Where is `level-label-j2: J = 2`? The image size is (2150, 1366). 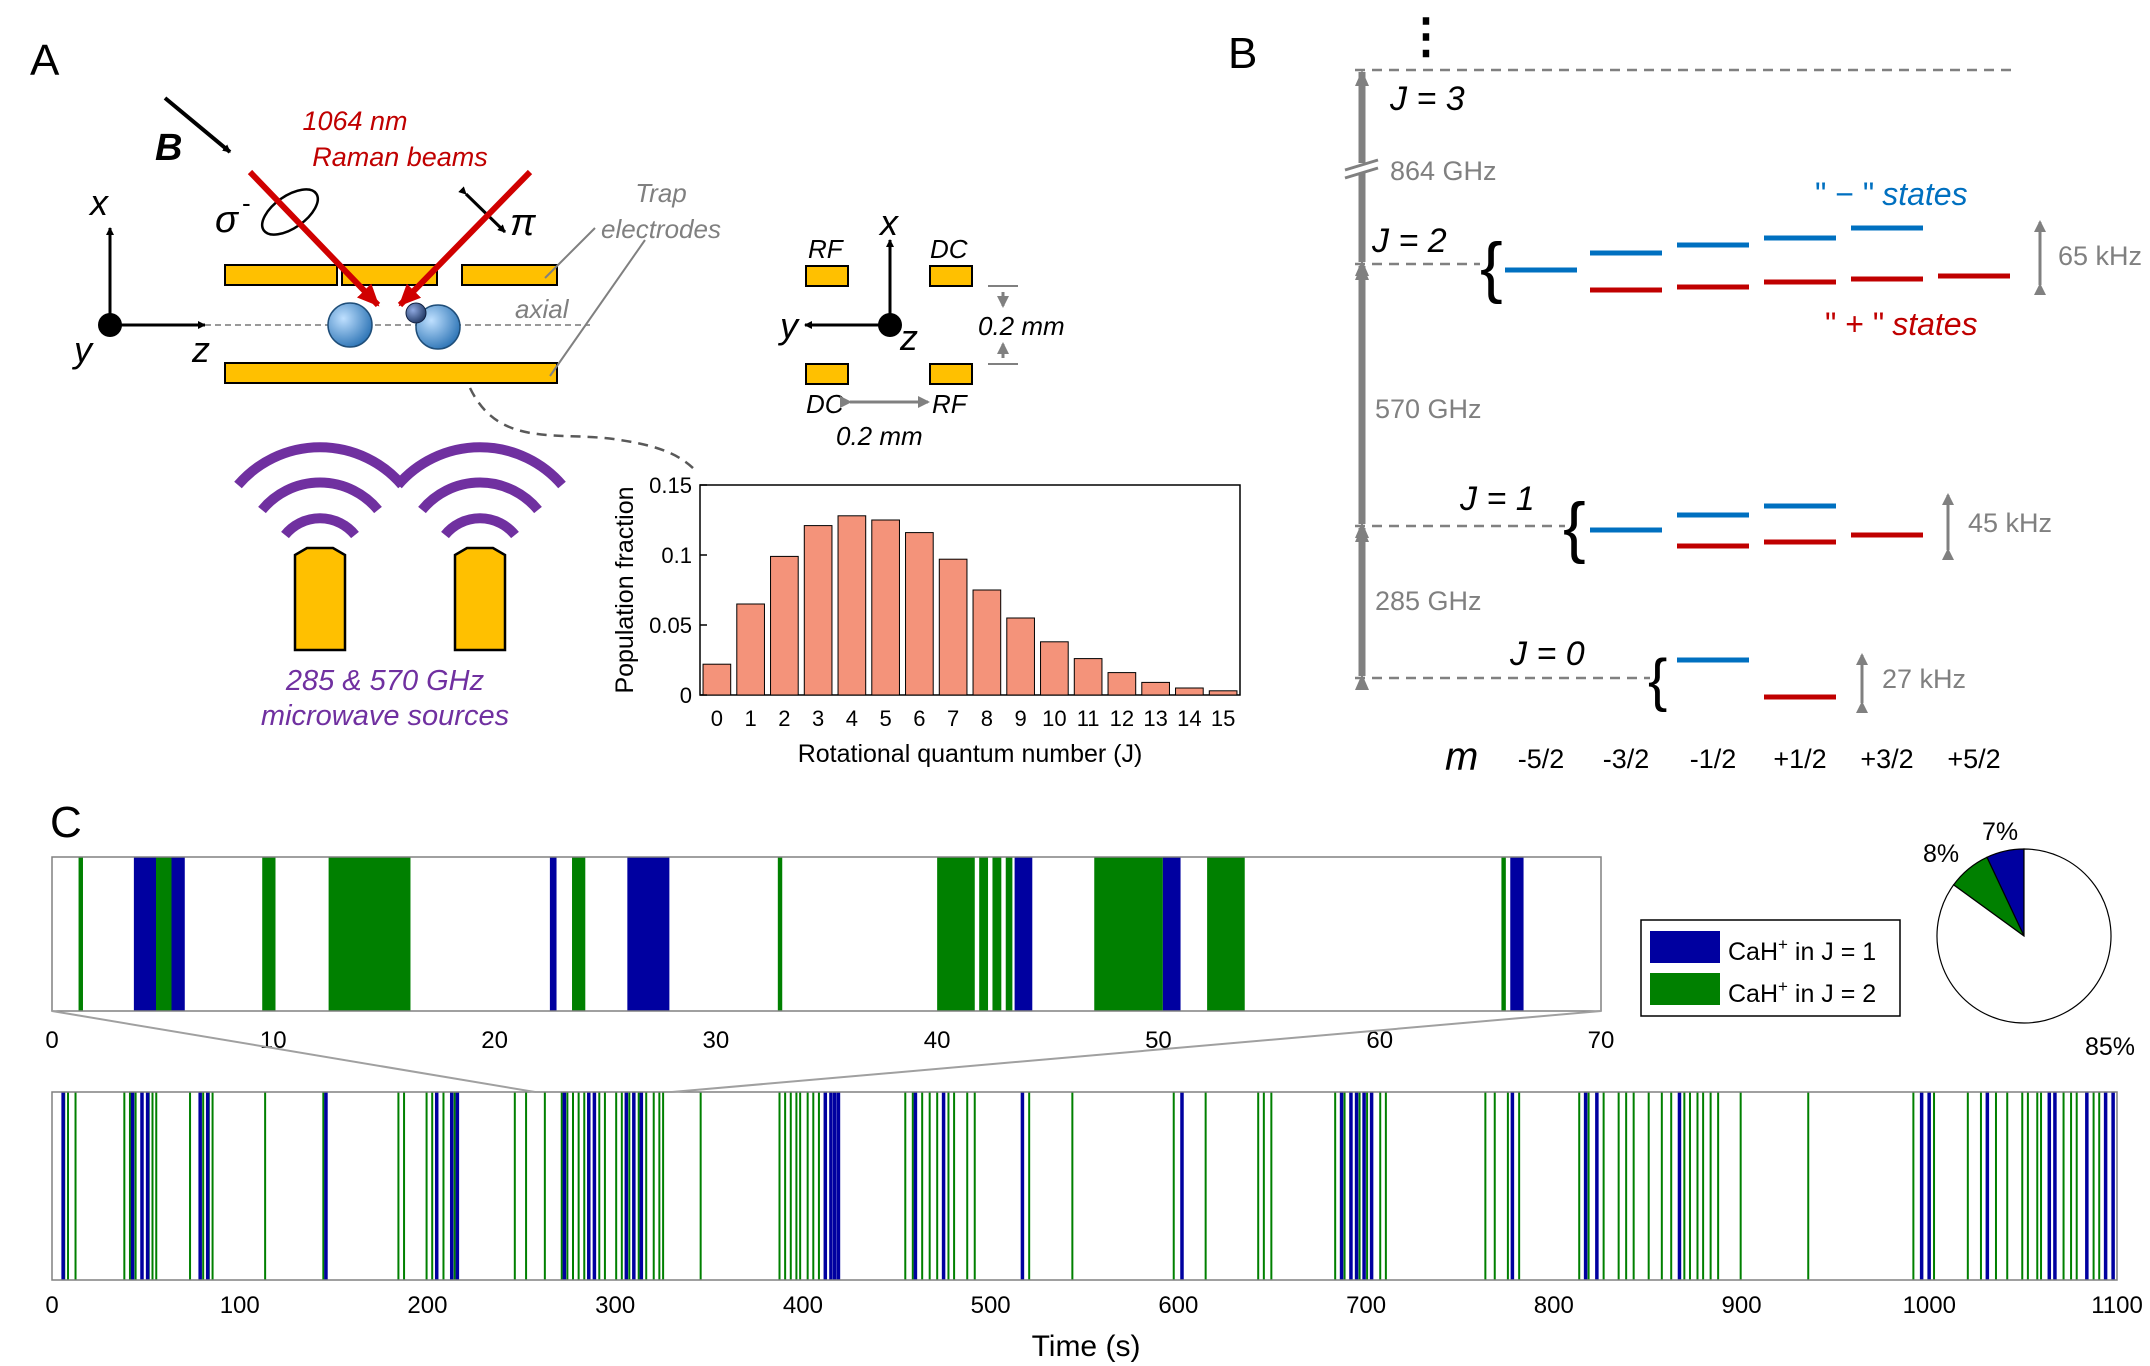 level-label-j2: J = 2 is located at coordinates (1409, 241).